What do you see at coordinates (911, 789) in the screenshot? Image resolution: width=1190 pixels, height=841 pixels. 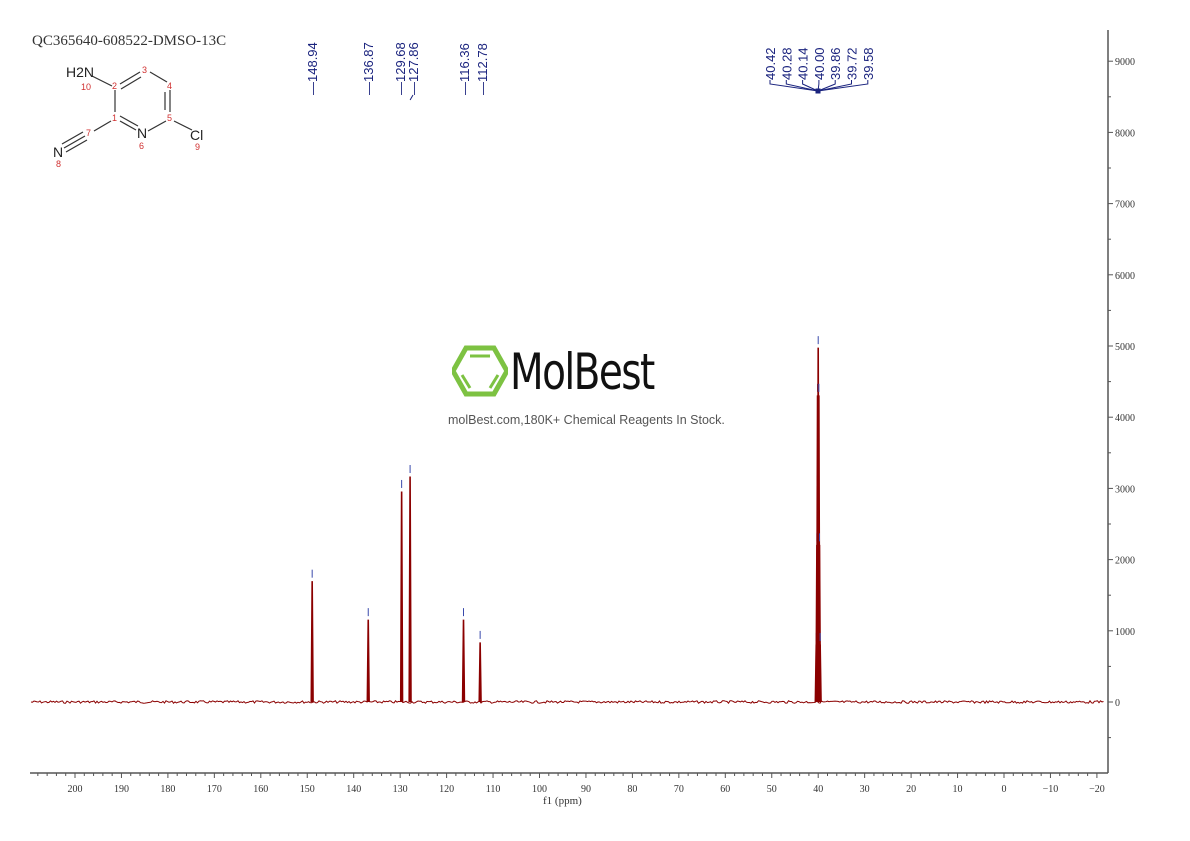 I see `x-tick-label: 20` at bounding box center [911, 789].